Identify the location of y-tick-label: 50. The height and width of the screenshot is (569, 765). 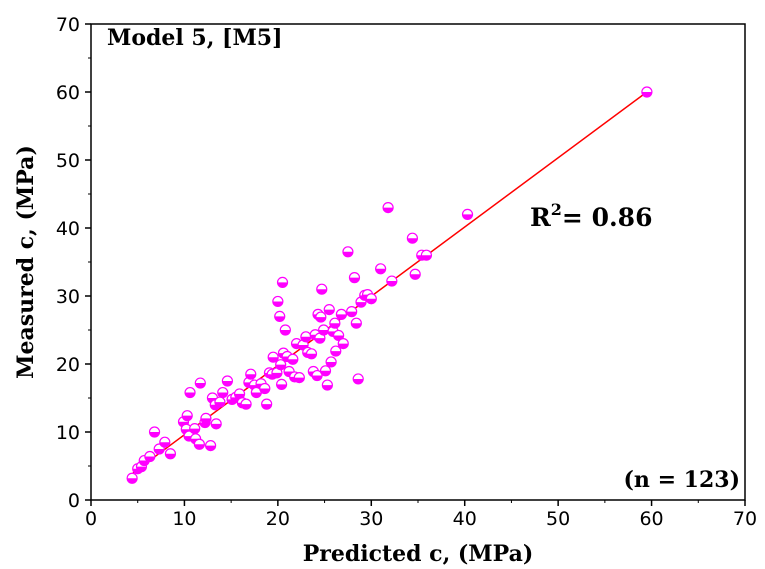
(68, 161).